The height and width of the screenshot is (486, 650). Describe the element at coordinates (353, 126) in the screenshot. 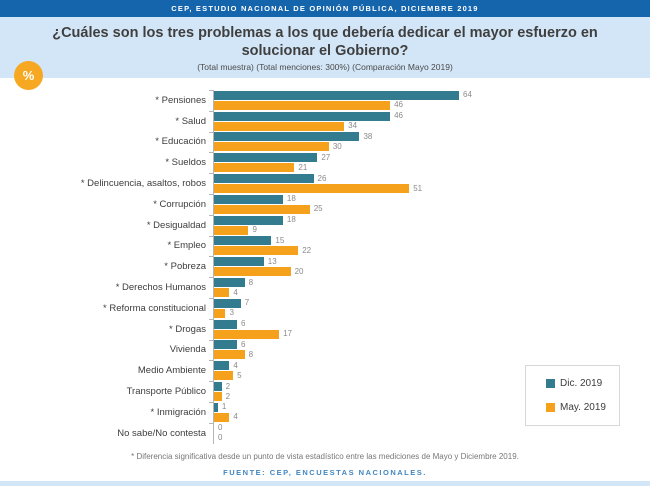

I see `value-label: 34` at that location.